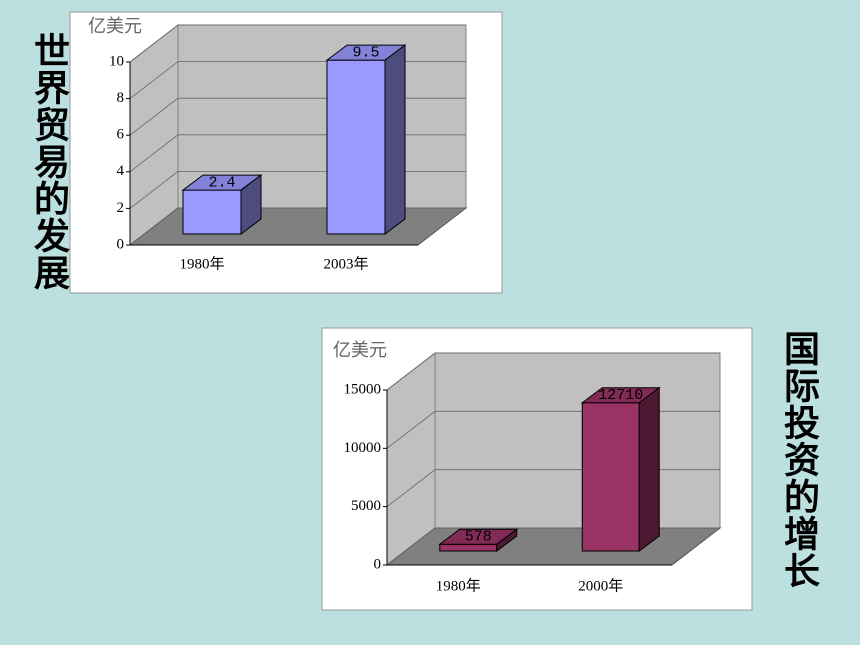  I want to click on chart-title: 国际投资的增长, so click(798, 459).